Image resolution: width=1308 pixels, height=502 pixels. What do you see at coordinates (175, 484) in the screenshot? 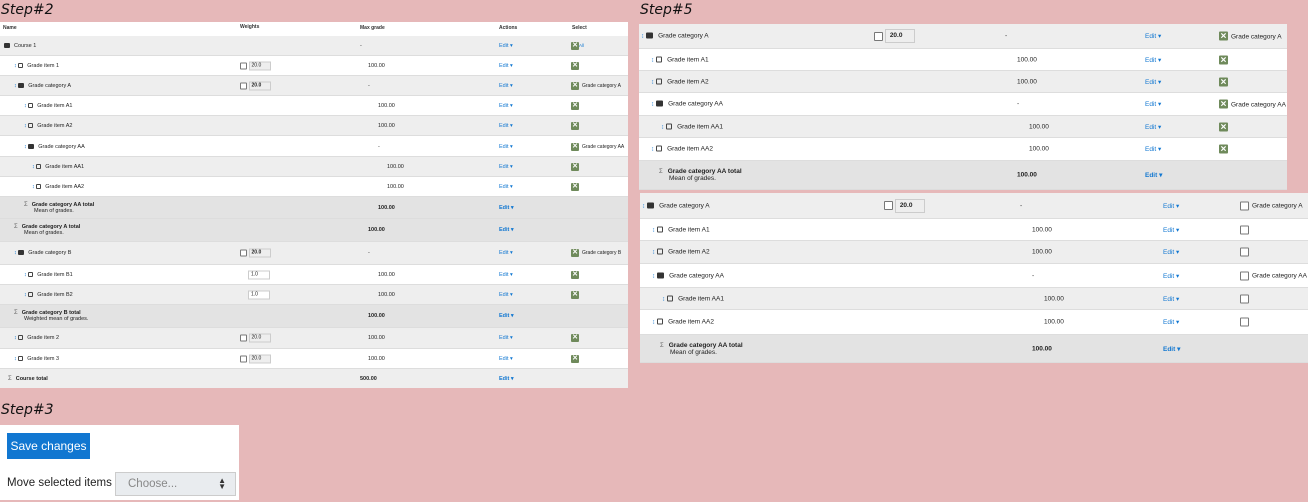
I see `move-to-select: Choose... ▲ ▼` at bounding box center [175, 484].